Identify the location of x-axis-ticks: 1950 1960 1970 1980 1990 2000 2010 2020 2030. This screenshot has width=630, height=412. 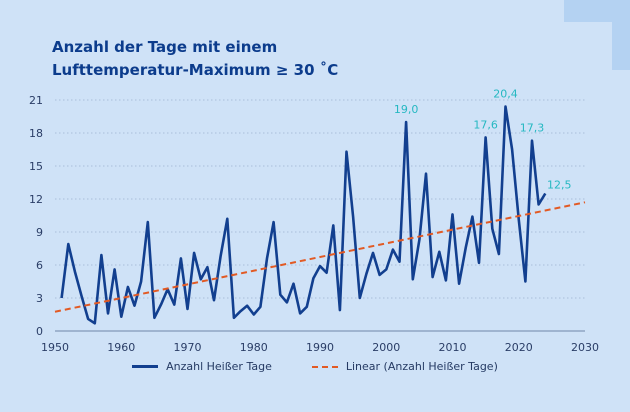
(320, 347).